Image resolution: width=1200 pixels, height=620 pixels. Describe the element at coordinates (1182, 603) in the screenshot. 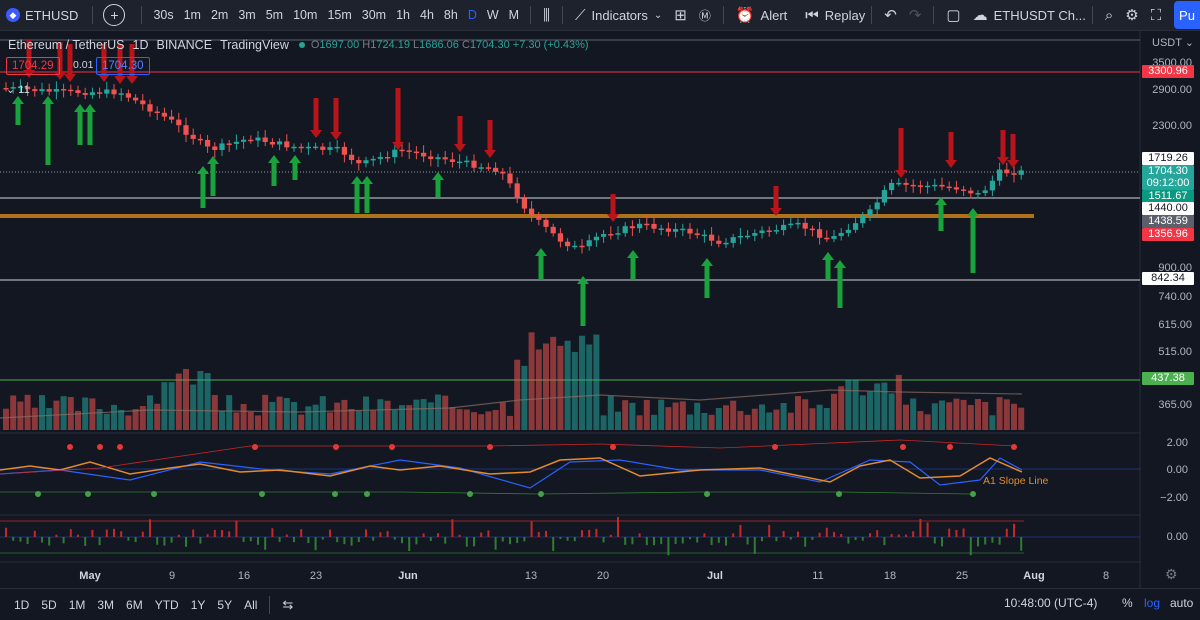

I see `auto-scale-toggle: auto` at that location.